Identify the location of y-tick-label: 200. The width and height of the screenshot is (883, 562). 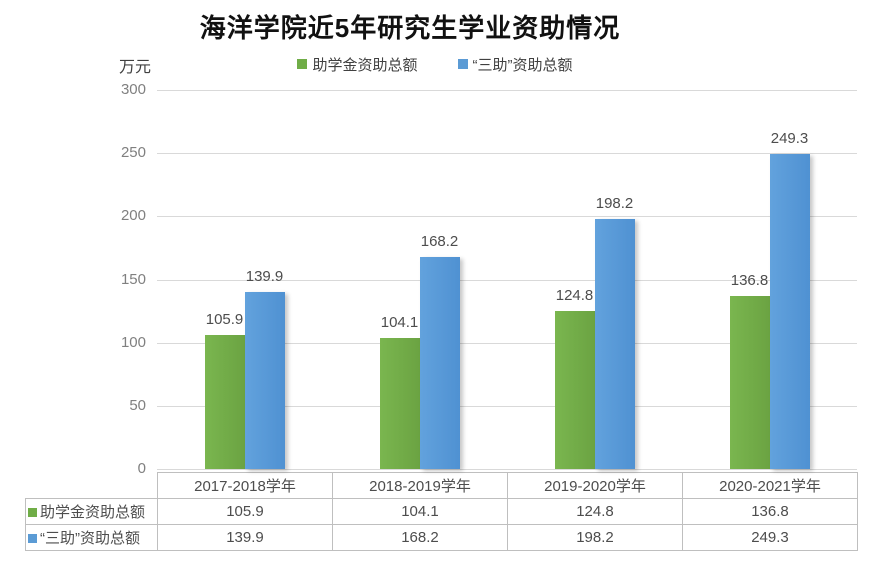
(133, 216).